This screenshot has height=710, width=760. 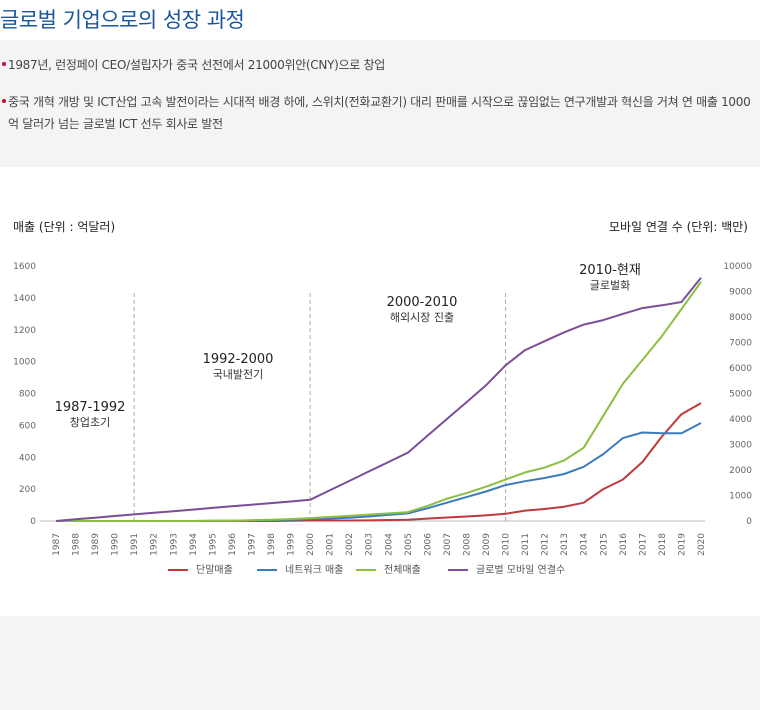 I want to click on x-tick-label: 1987, so click(x=57, y=544).